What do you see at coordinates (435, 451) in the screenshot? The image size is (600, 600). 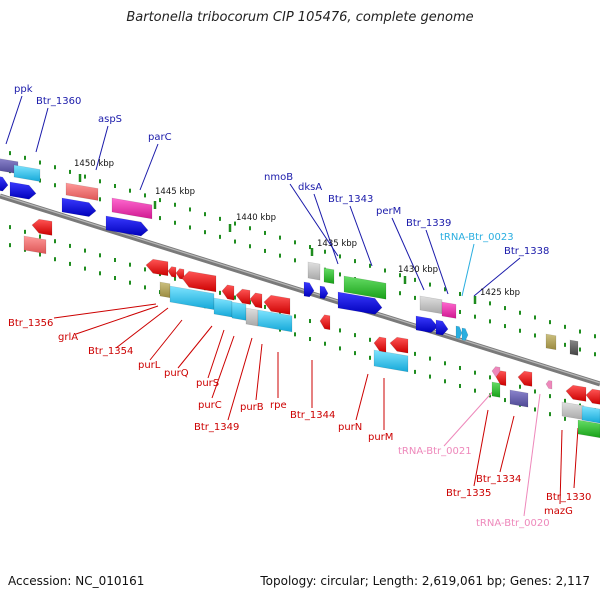 I see `reverse-trna-label: tRNA-Btr_0021` at bounding box center [435, 451].